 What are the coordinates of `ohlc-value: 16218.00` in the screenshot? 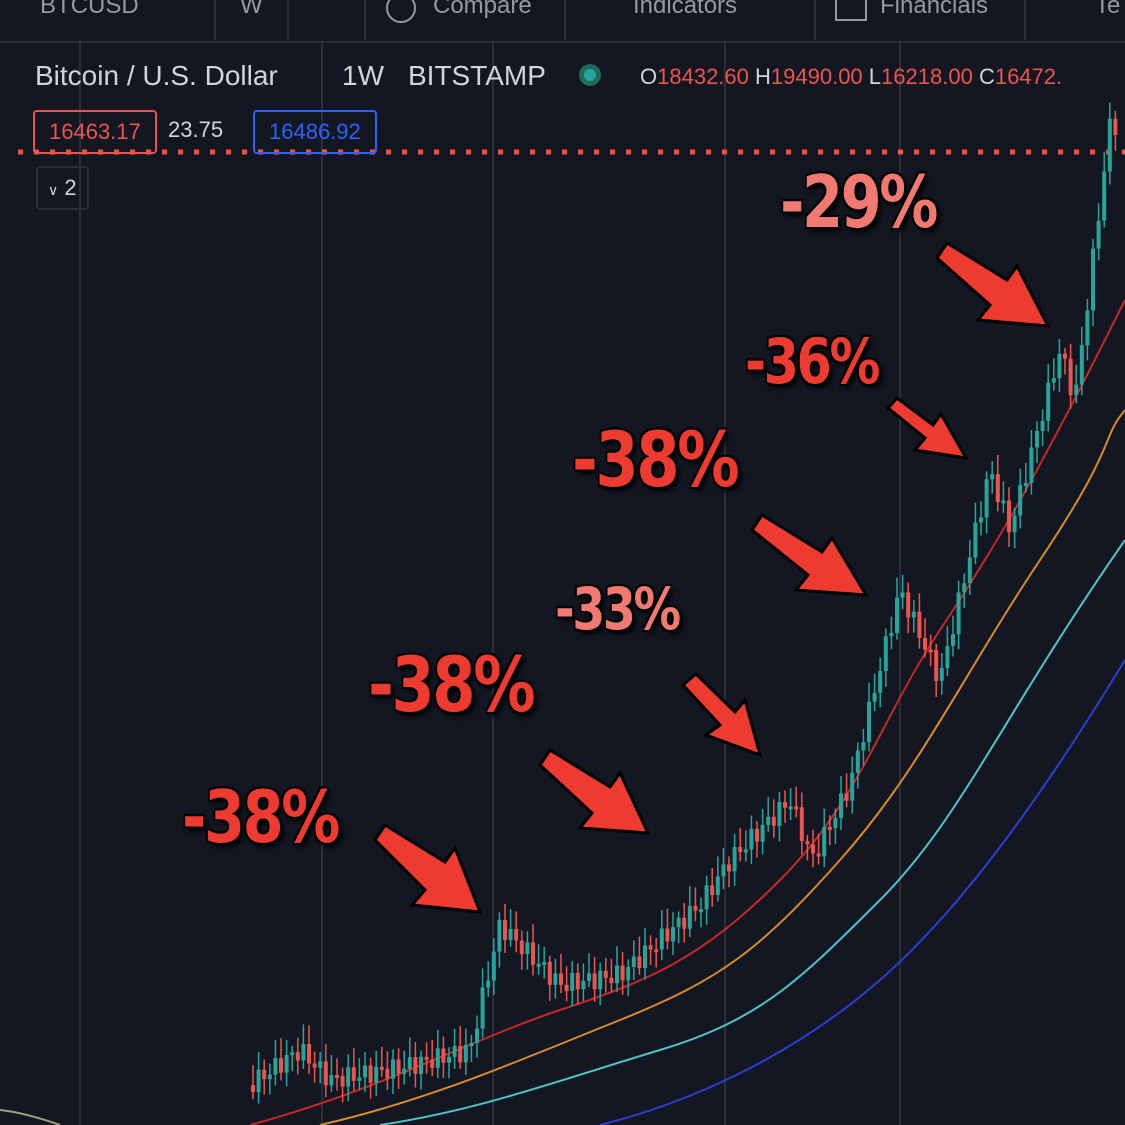 It's located at (927, 76).